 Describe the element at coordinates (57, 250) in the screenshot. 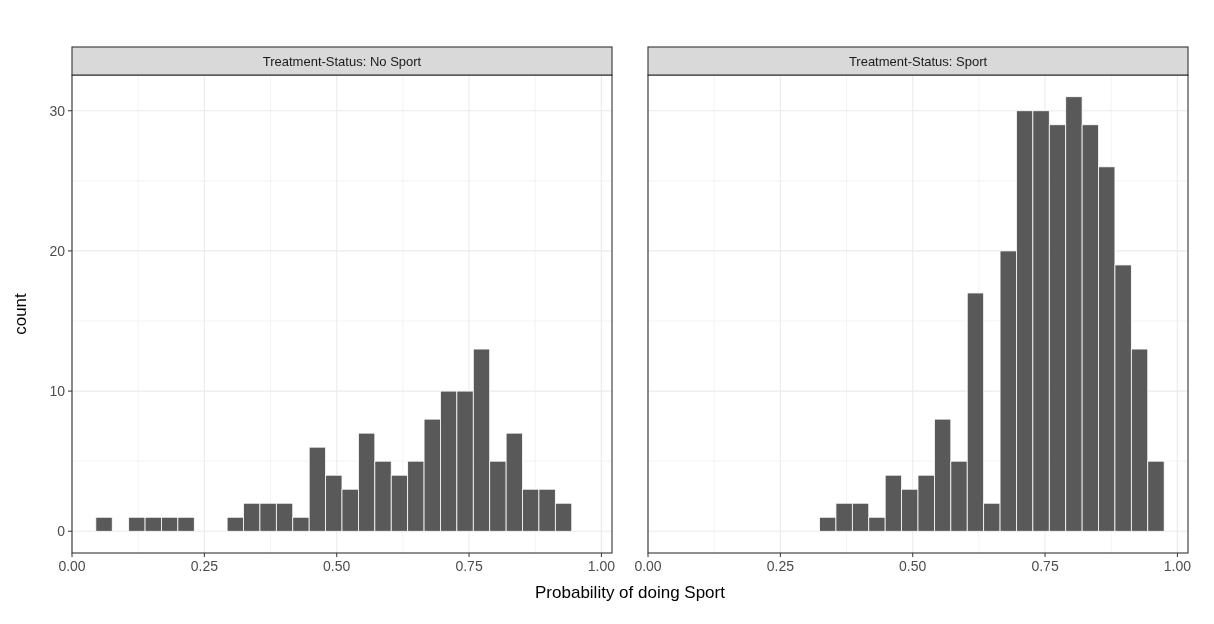

I see `y-tick-label: 20` at that location.